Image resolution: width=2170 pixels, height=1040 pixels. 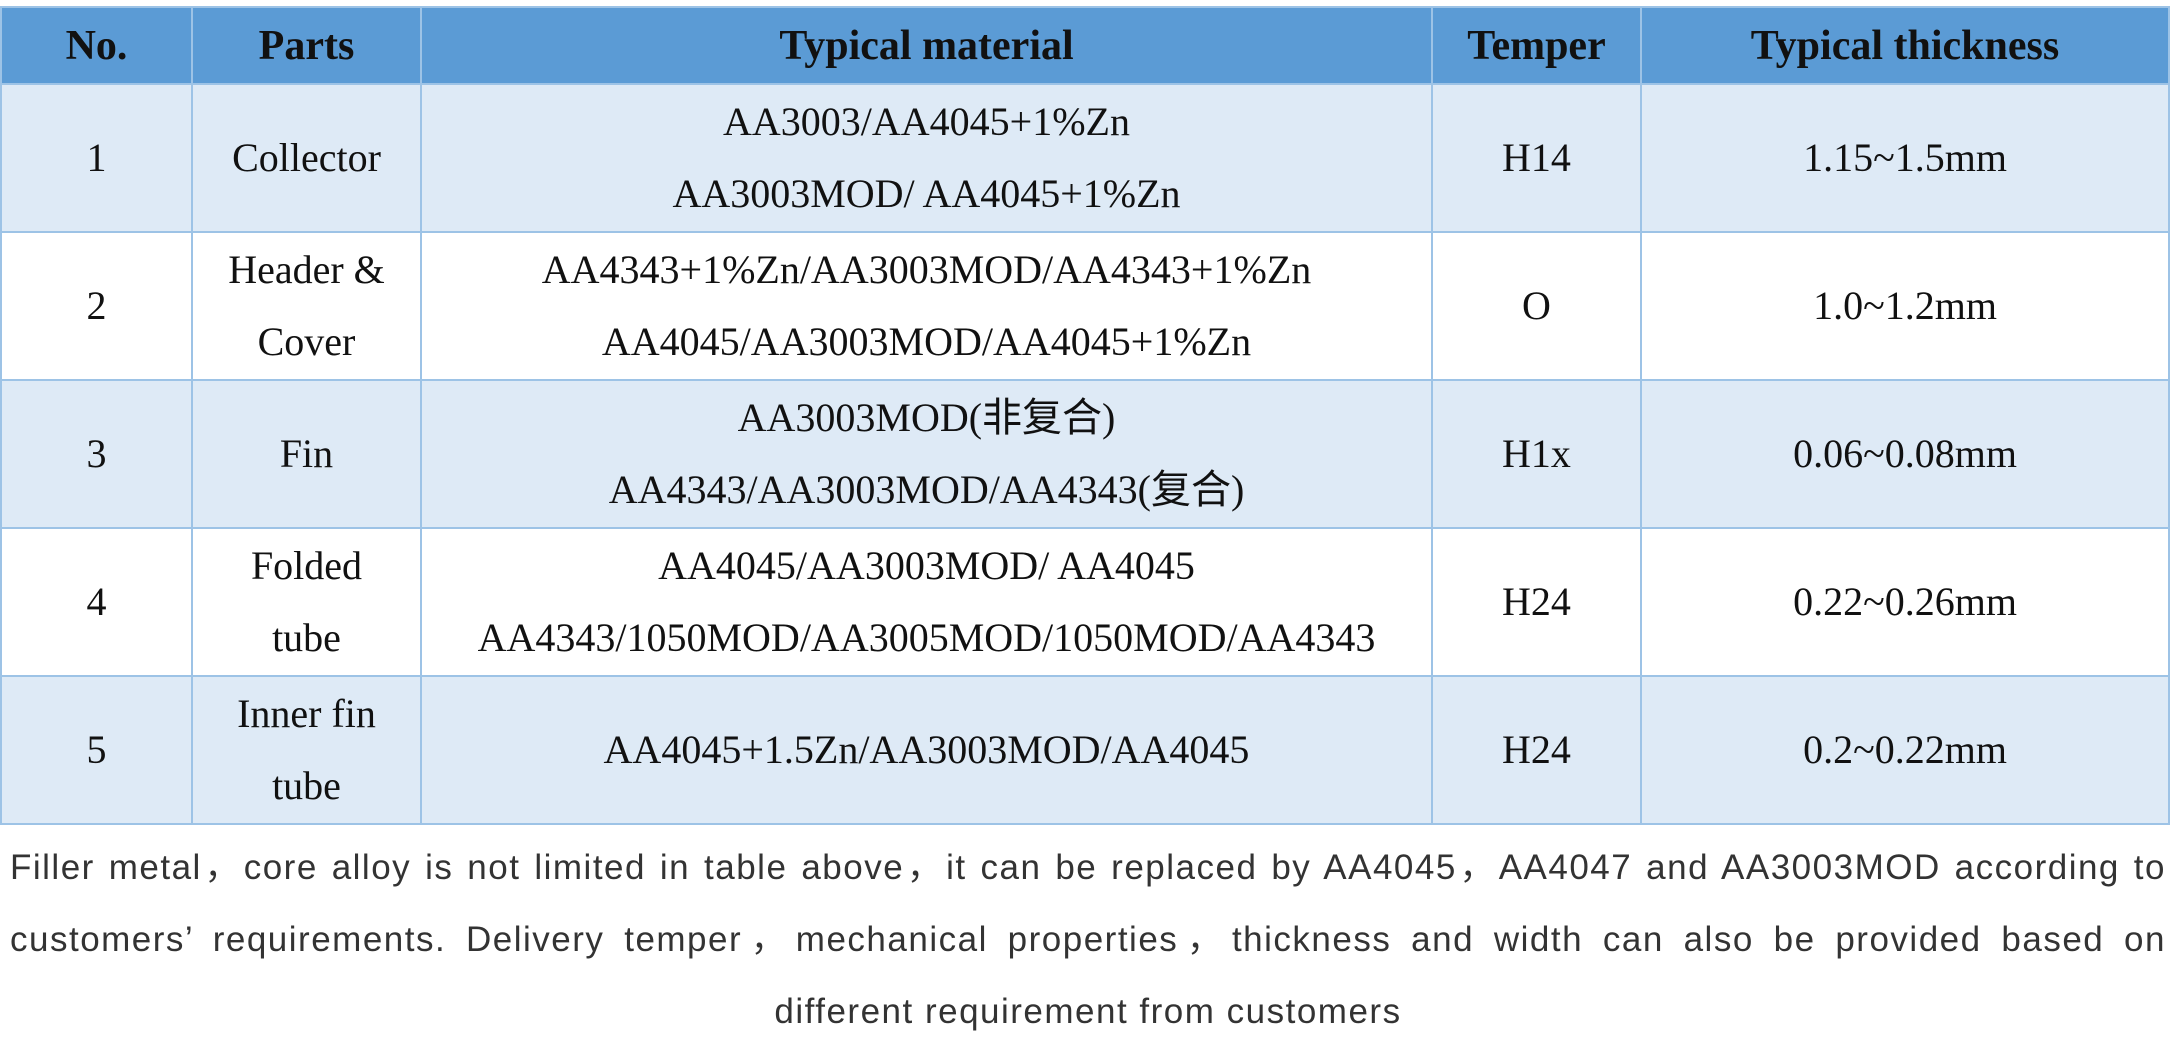 I want to click on parts-cell: Header & Cover, so click(x=306, y=306).